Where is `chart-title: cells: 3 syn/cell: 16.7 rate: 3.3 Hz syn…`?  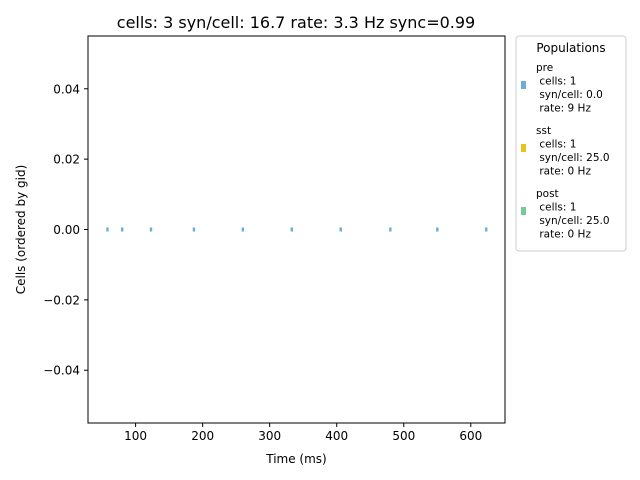 chart-title: cells: 3 syn/cell: 16.7 rate: 3.3 Hz syn… is located at coordinates (296, 22).